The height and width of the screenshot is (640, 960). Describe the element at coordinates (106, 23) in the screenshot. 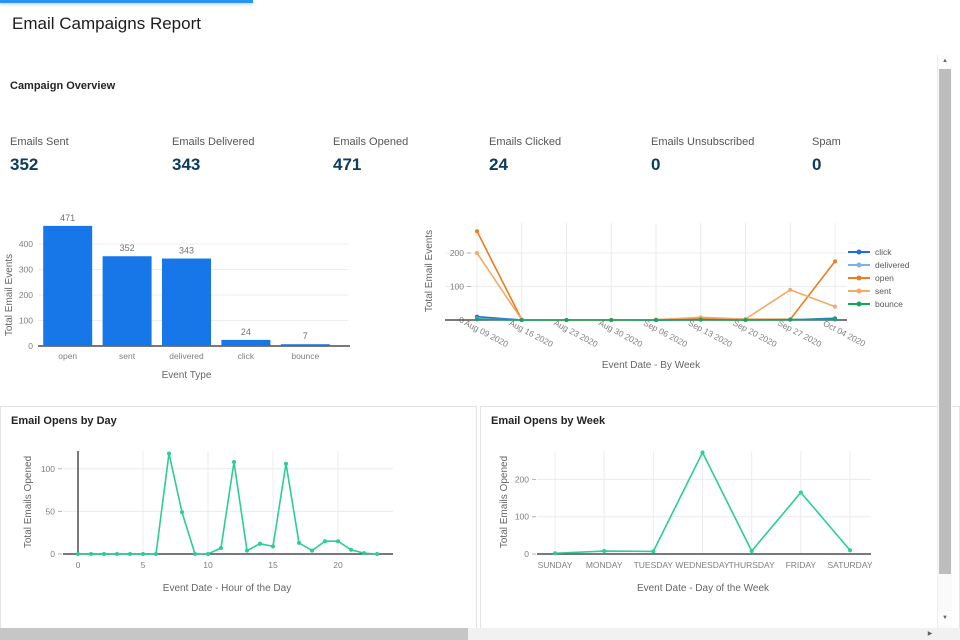

I see `page-title: Email Campaigns Report` at that location.